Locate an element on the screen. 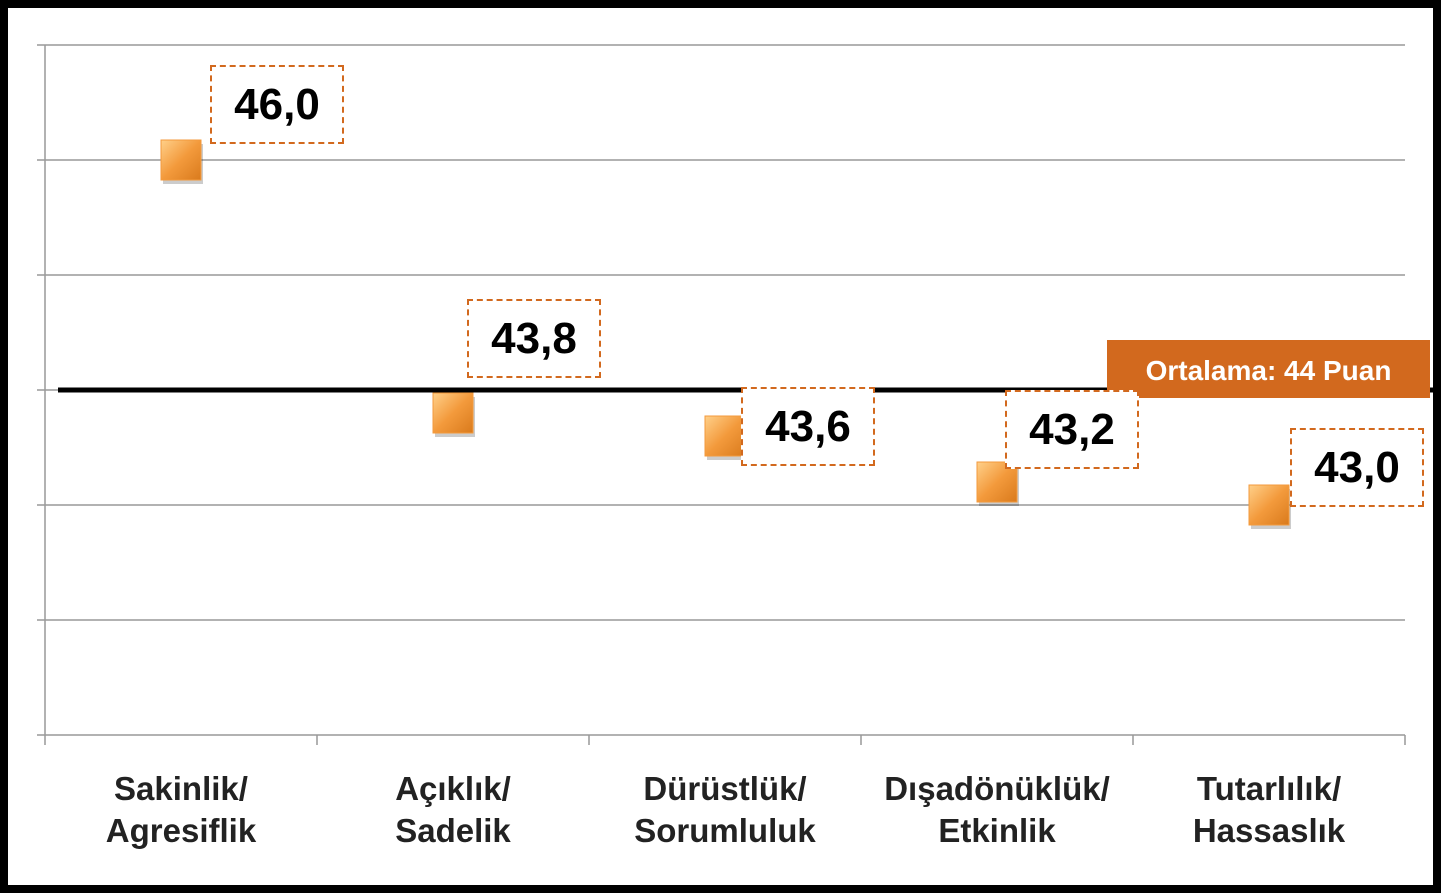  x-tick-label: Açıklık/ Sadelik is located at coordinates (453, 809).